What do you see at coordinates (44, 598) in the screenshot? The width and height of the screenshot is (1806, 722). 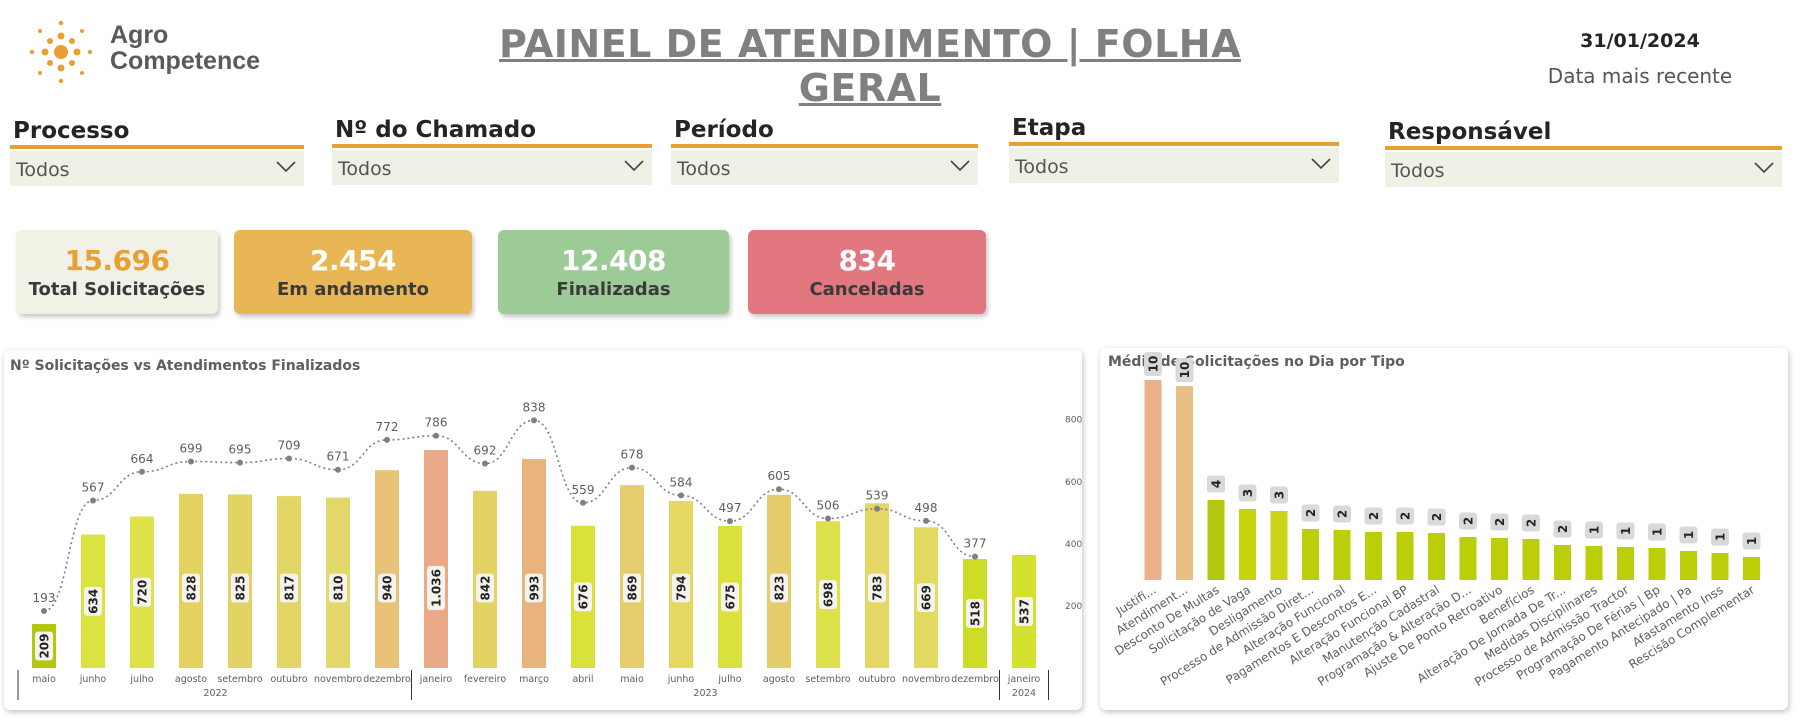 I see `line-value-label: 193` at bounding box center [44, 598].